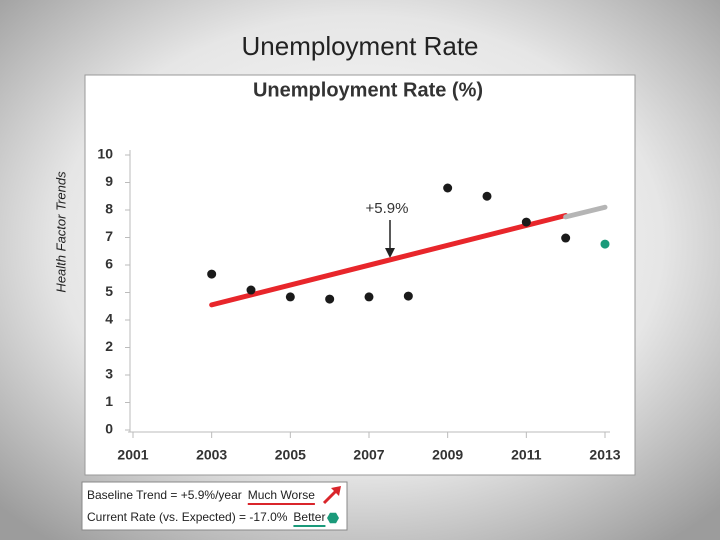 Image resolution: width=720 pixels, height=540 pixels. What do you see at coordinates (390, 253) in the screenshot?
I see `annotation-arrowhead` at bounding box center [390, 253].